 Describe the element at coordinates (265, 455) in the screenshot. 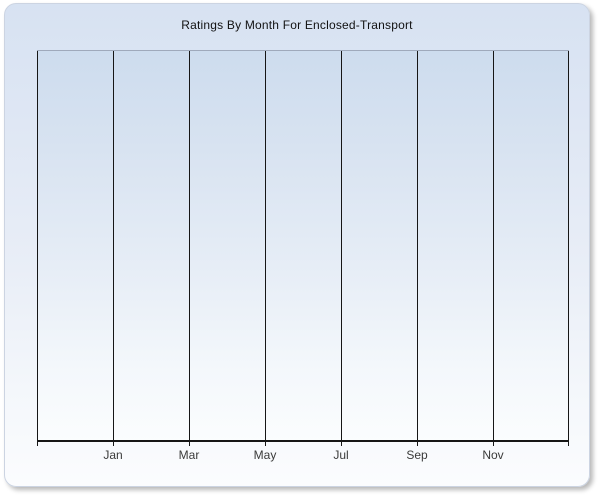

I see `x-tick-label: May` at that location.